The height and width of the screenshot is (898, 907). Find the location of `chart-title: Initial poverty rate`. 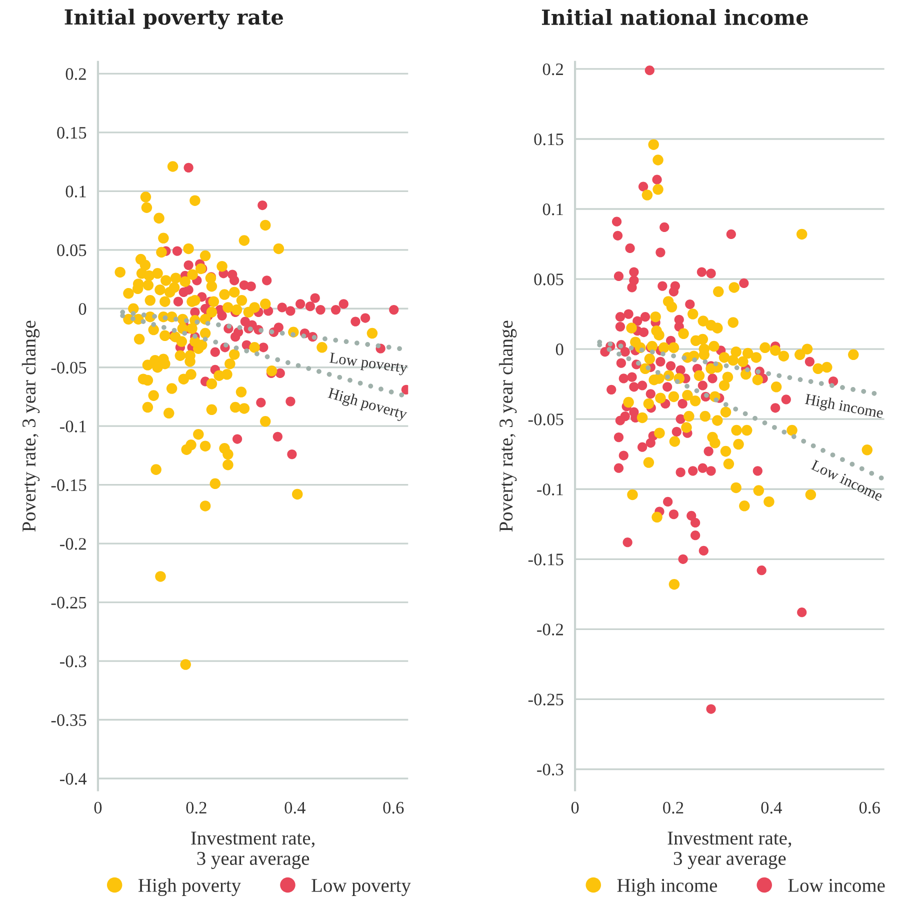

chart-title: Initial poverty rate is located at coordinates (174, 19).